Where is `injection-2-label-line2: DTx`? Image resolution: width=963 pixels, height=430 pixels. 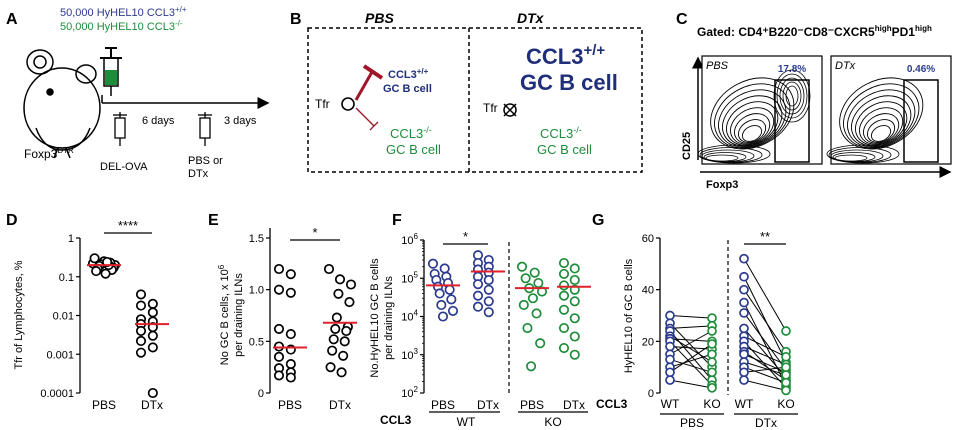
injection-2-label-line2: DTx is located at coordinates (198, 174).